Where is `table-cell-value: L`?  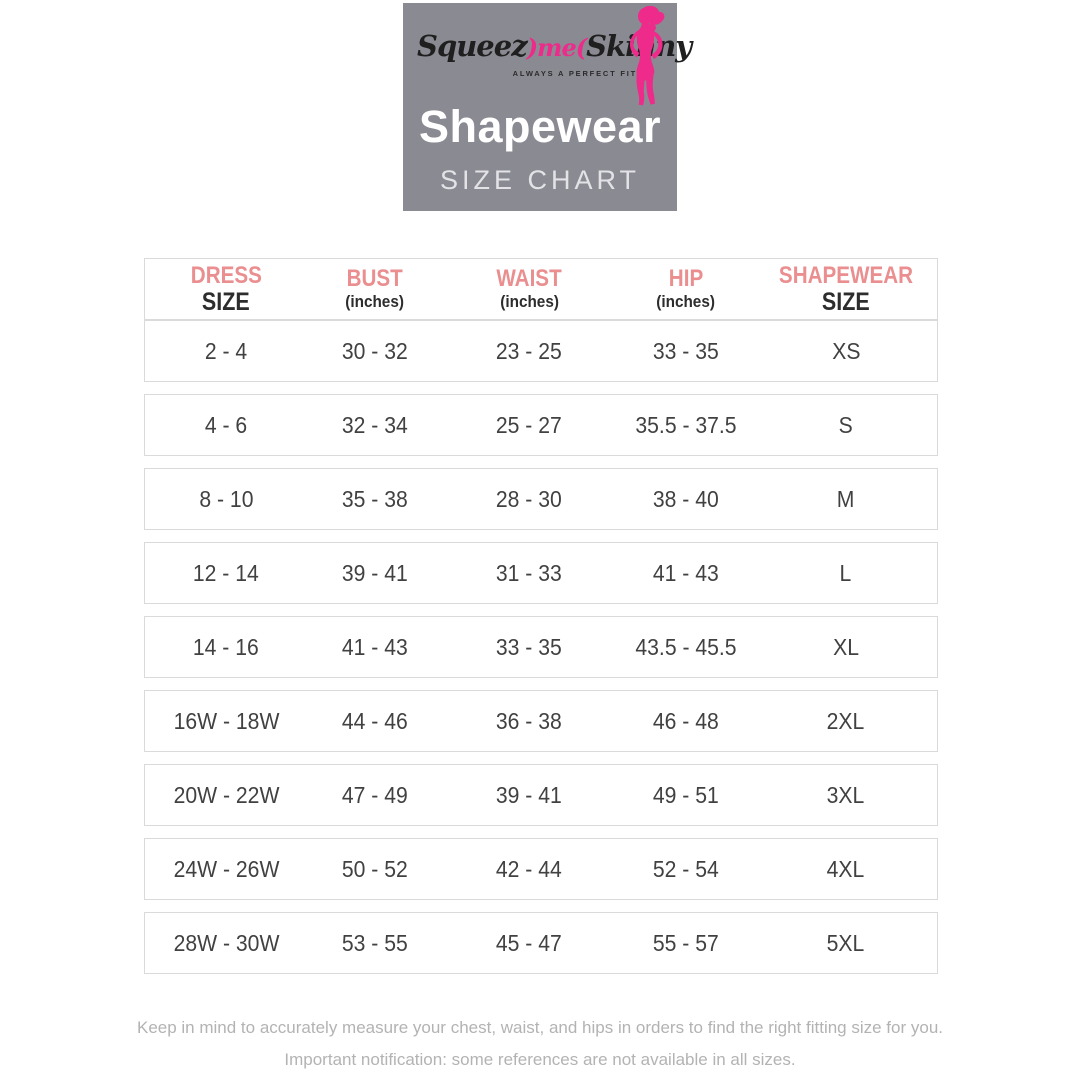 table-cell-value: L is located at coordinates (845, 572).